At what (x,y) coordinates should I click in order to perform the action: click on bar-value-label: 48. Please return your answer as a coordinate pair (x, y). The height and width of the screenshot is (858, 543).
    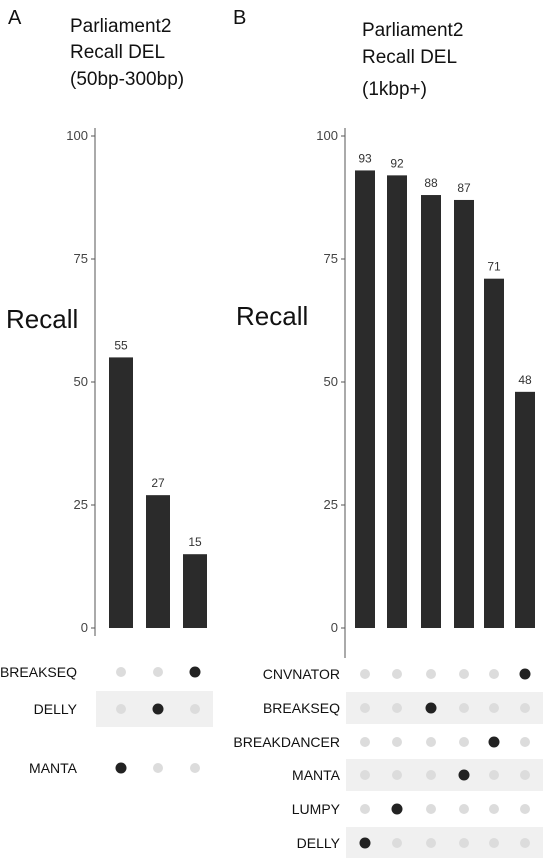
    Looking at the image, I should click on (525, 380).